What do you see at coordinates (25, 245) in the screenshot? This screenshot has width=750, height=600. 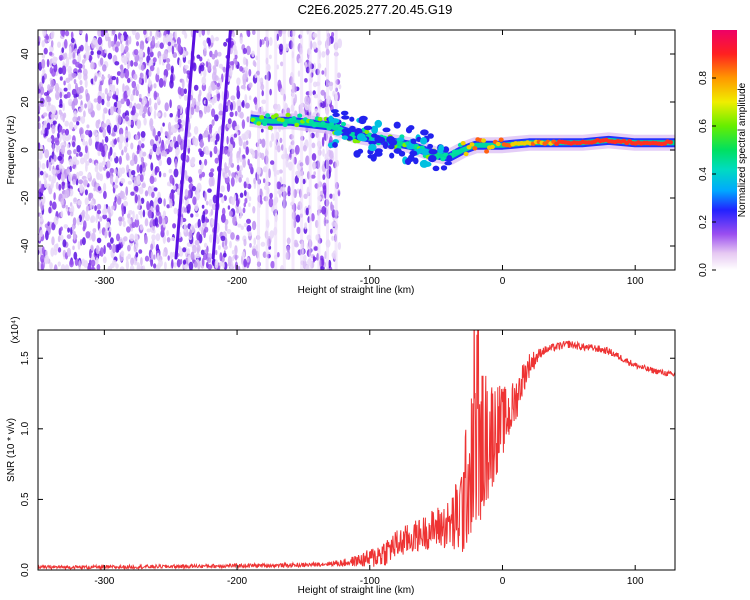 I see `y-tick-label: -40` at bounding box center [25, 245].